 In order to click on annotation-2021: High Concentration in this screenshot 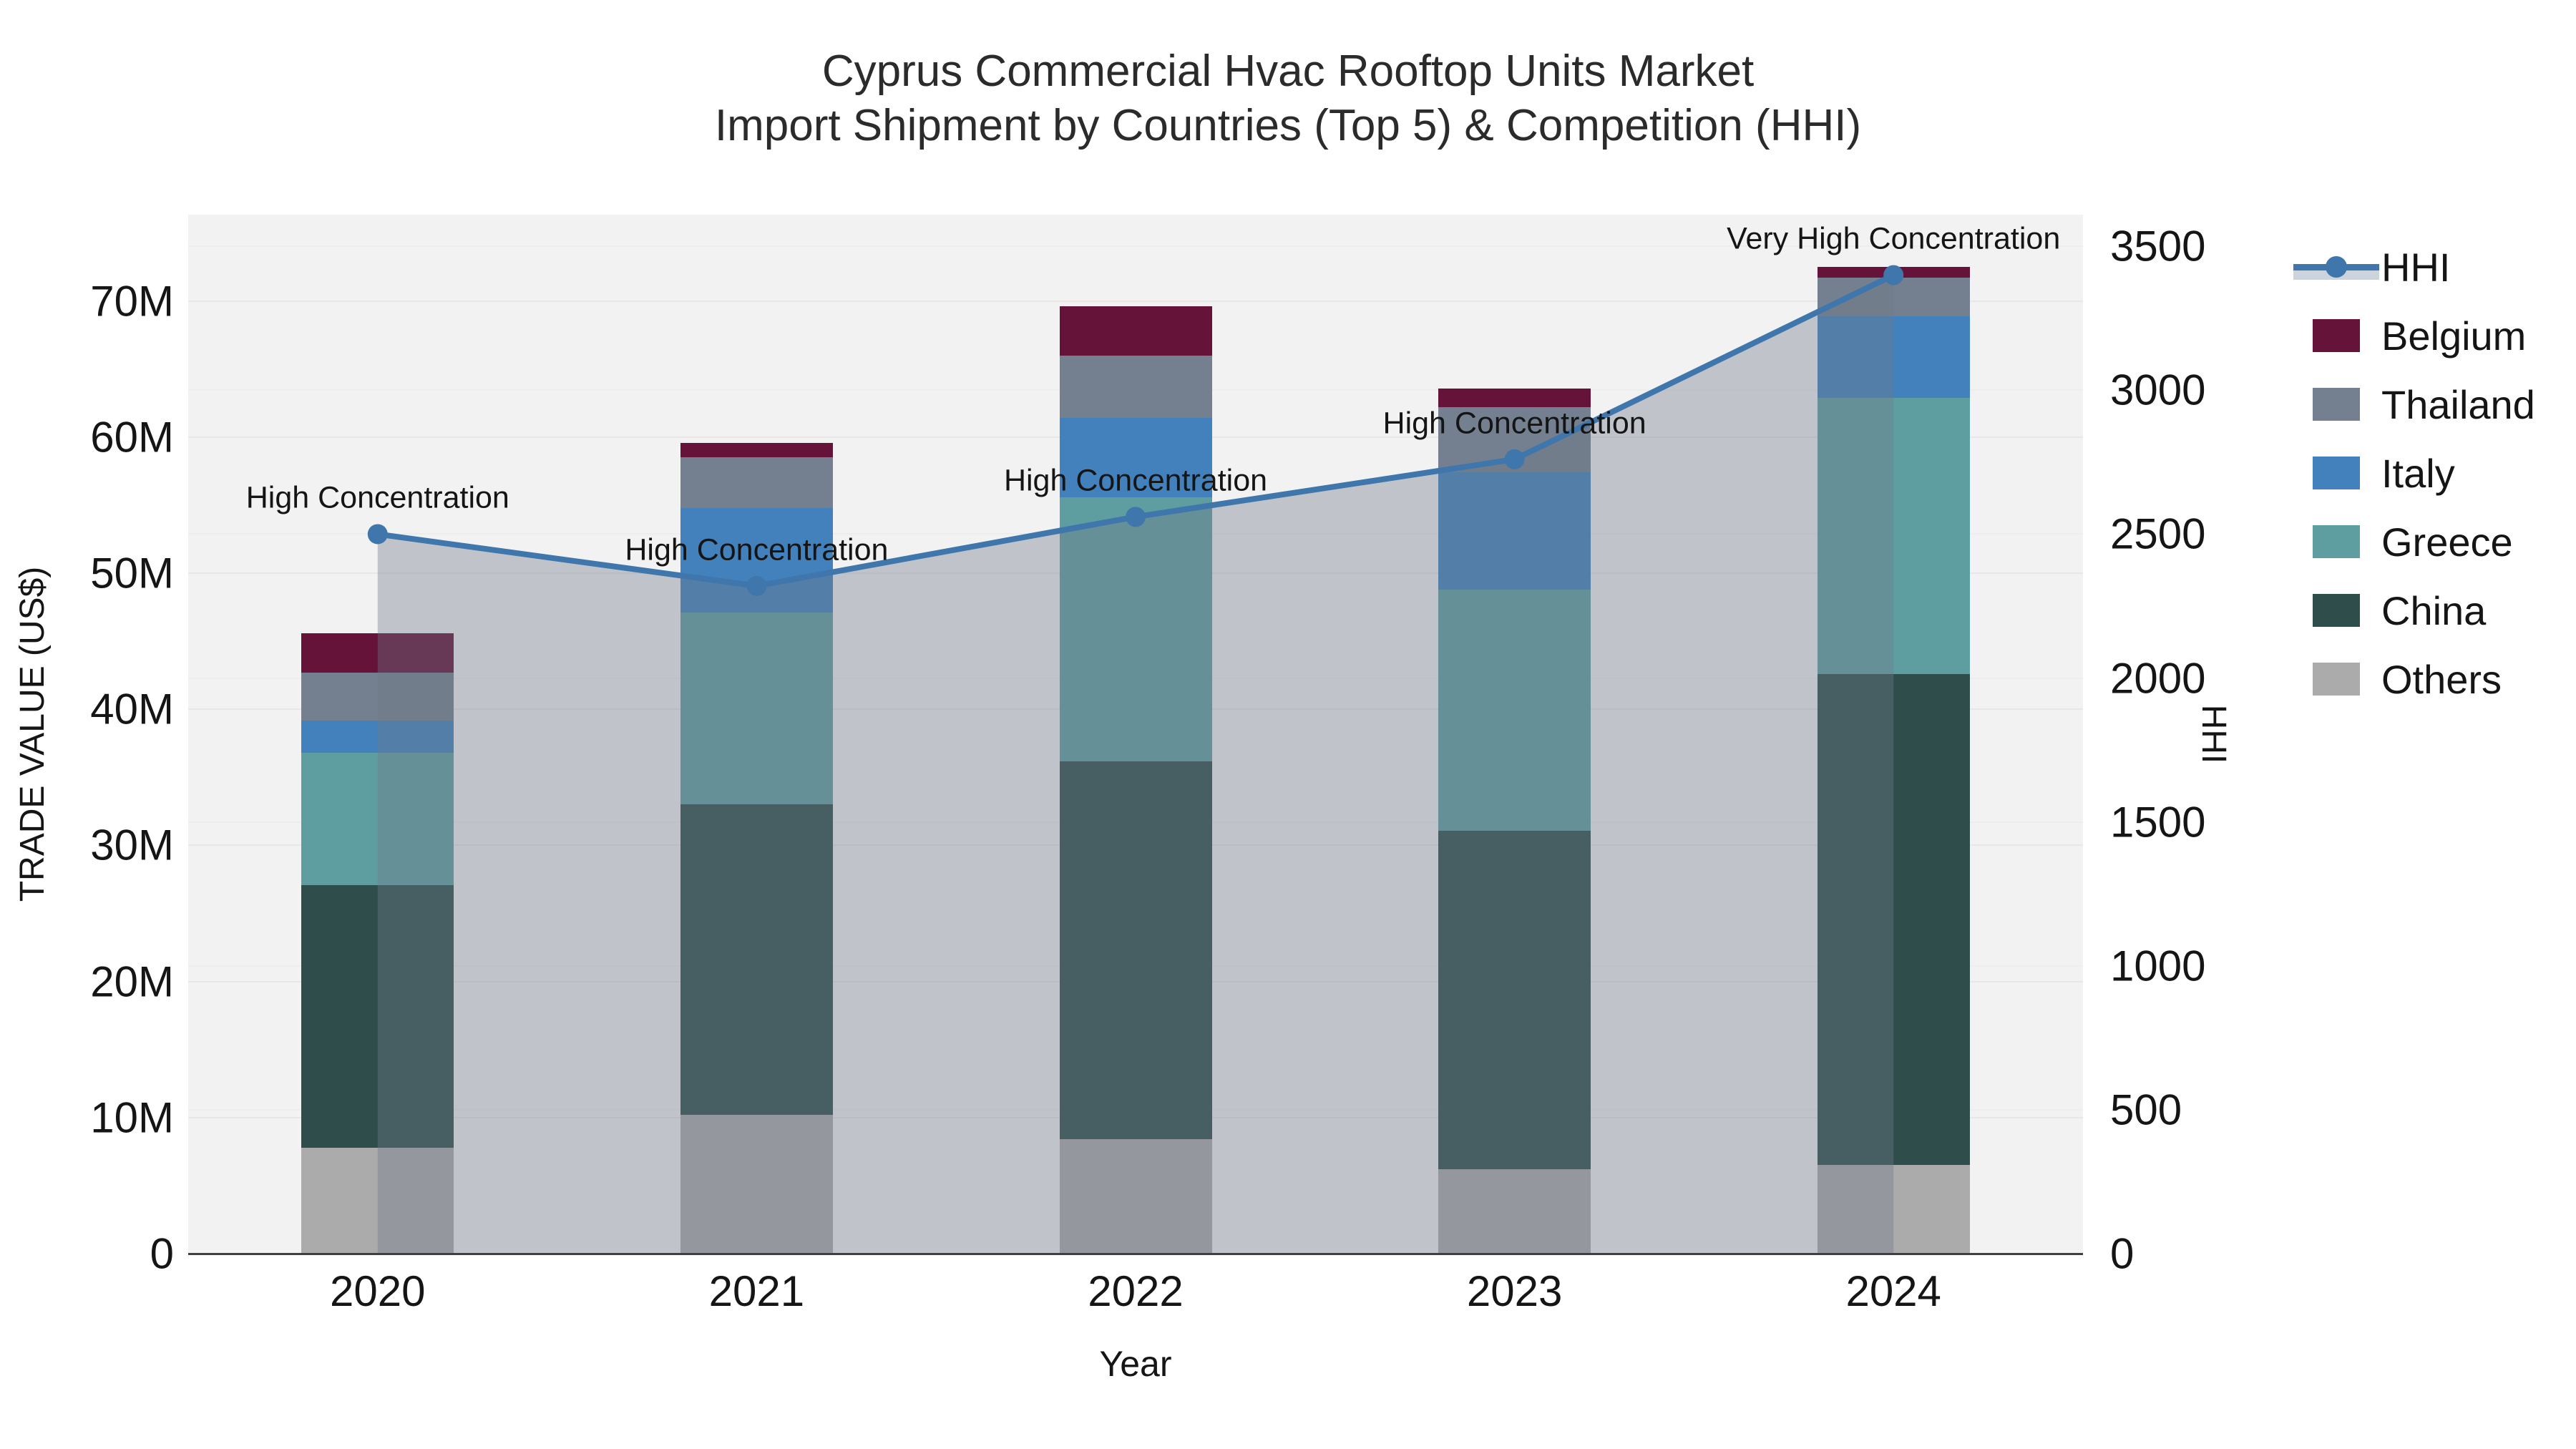, I will do `click(757, 549)`.